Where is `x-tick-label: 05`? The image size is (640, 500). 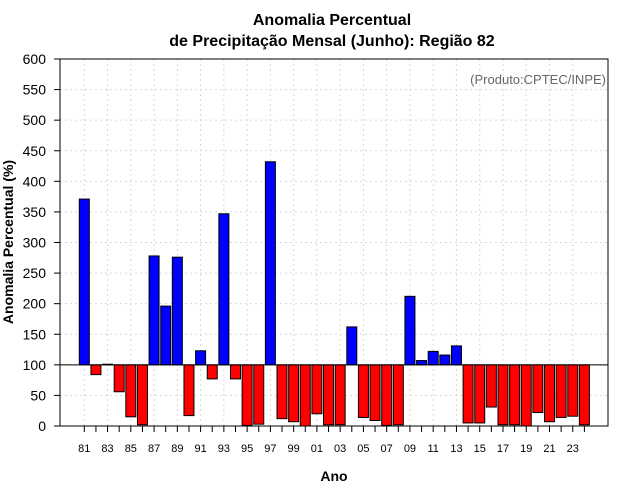
x-tick-label: 05 is located at coordinates (363, 449).